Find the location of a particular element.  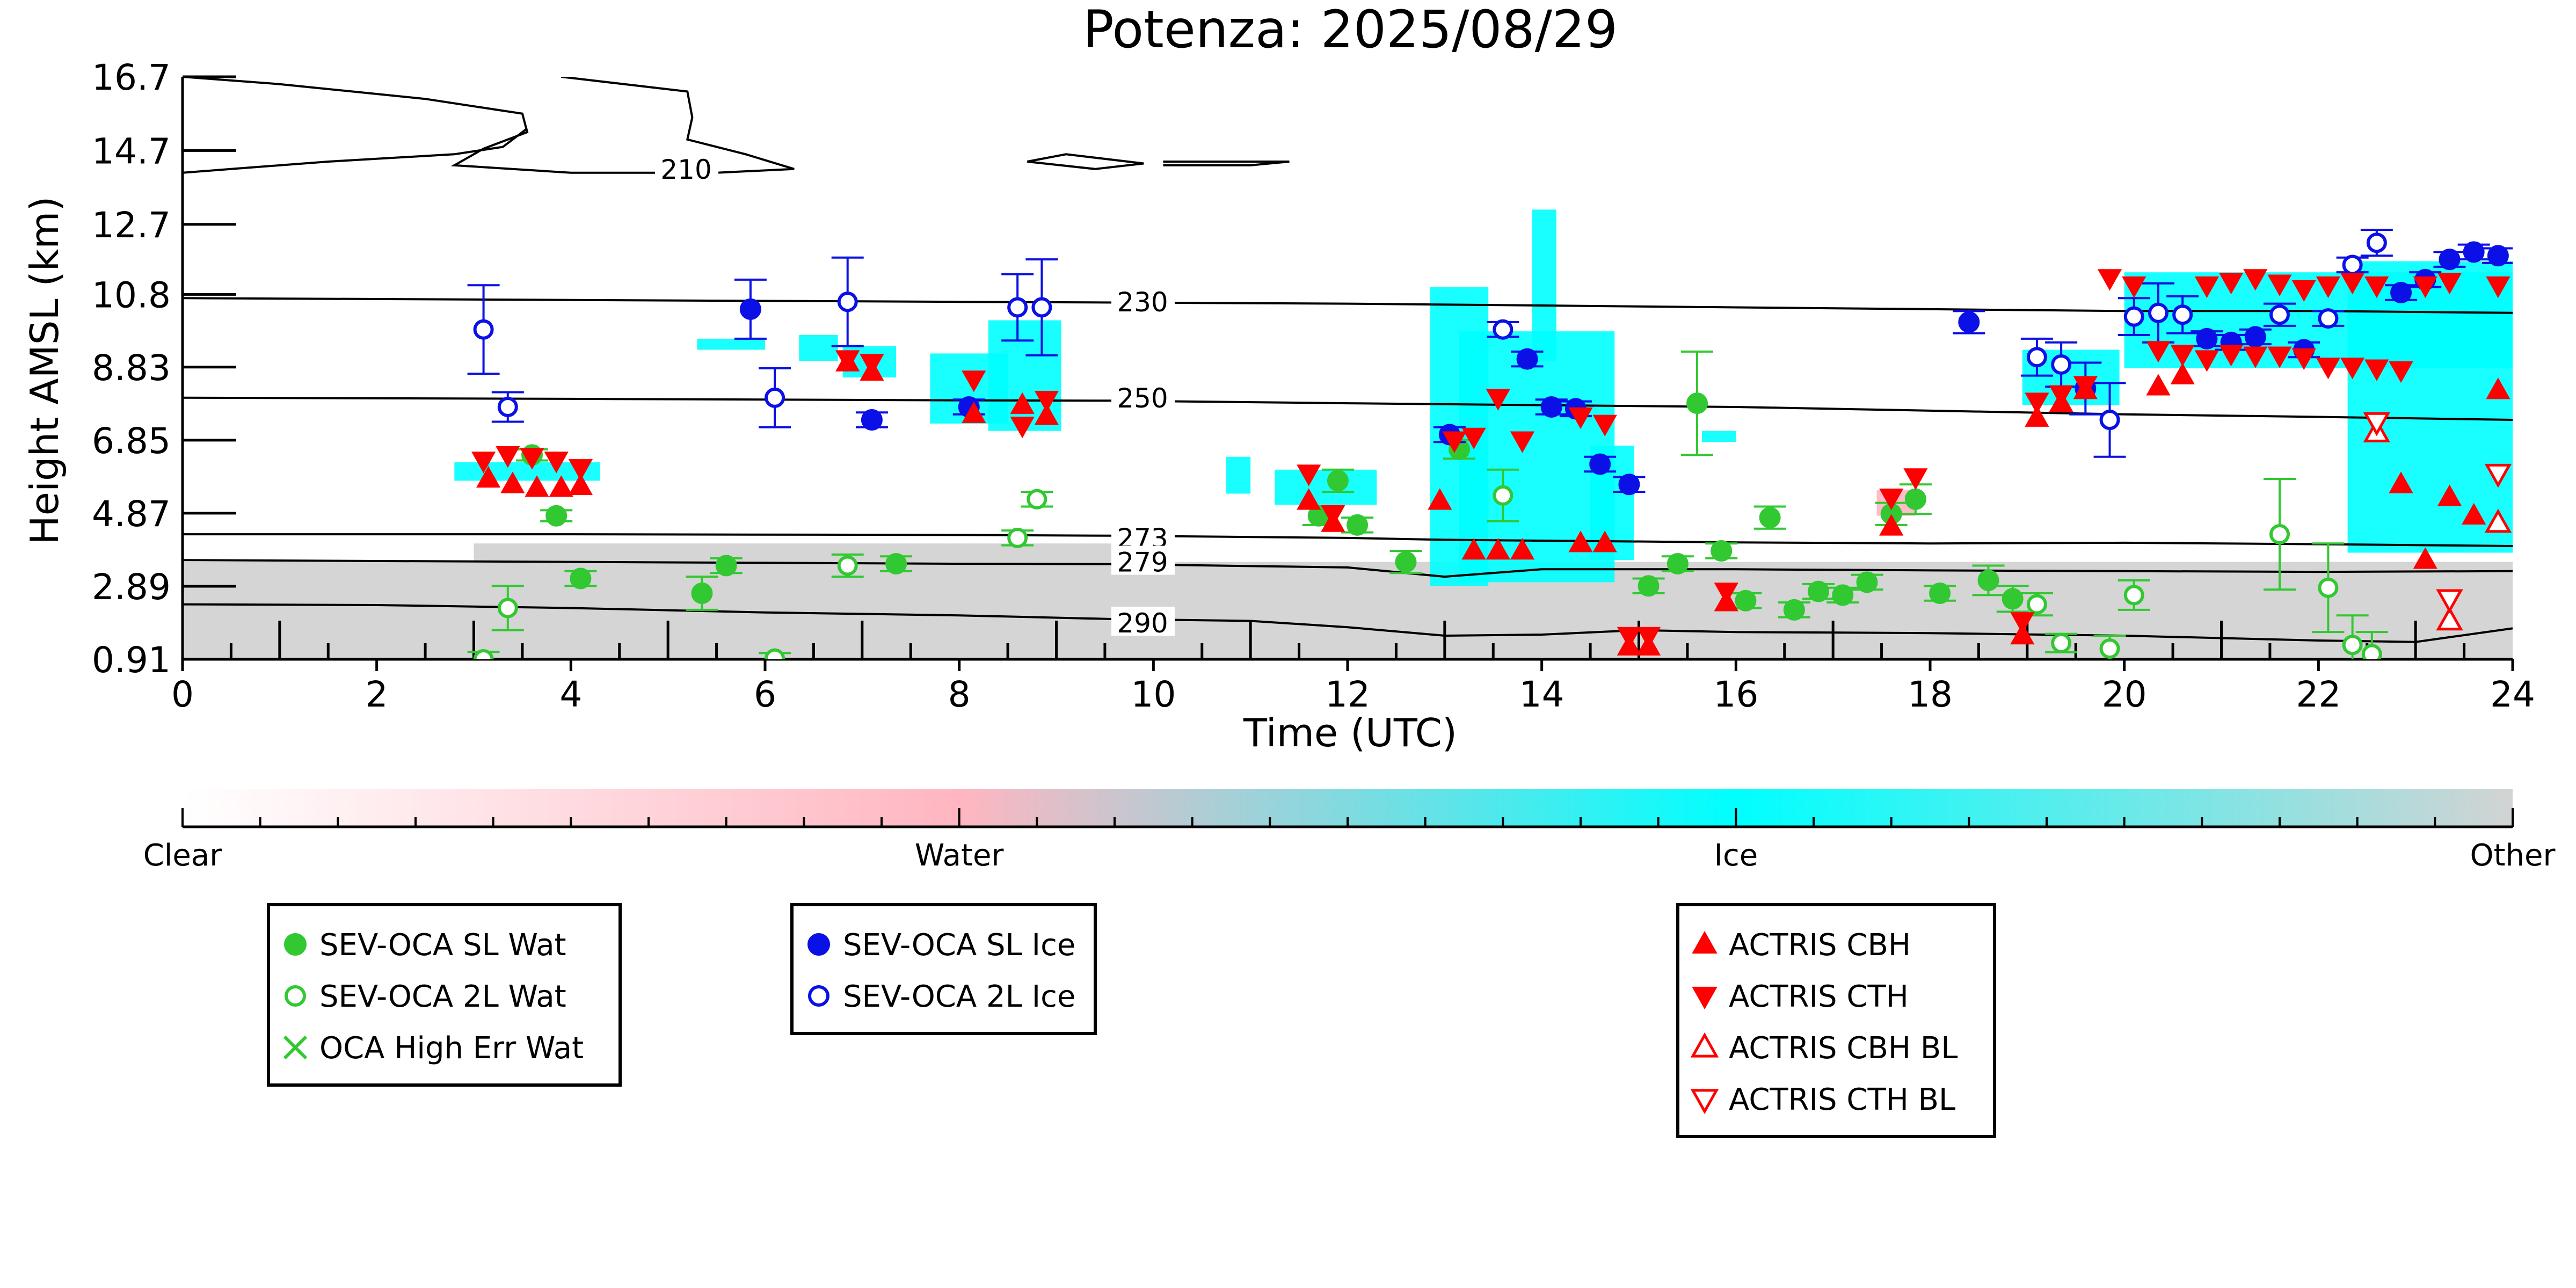

y-tick-label: 6.85 is located at coordinates (131, 441).